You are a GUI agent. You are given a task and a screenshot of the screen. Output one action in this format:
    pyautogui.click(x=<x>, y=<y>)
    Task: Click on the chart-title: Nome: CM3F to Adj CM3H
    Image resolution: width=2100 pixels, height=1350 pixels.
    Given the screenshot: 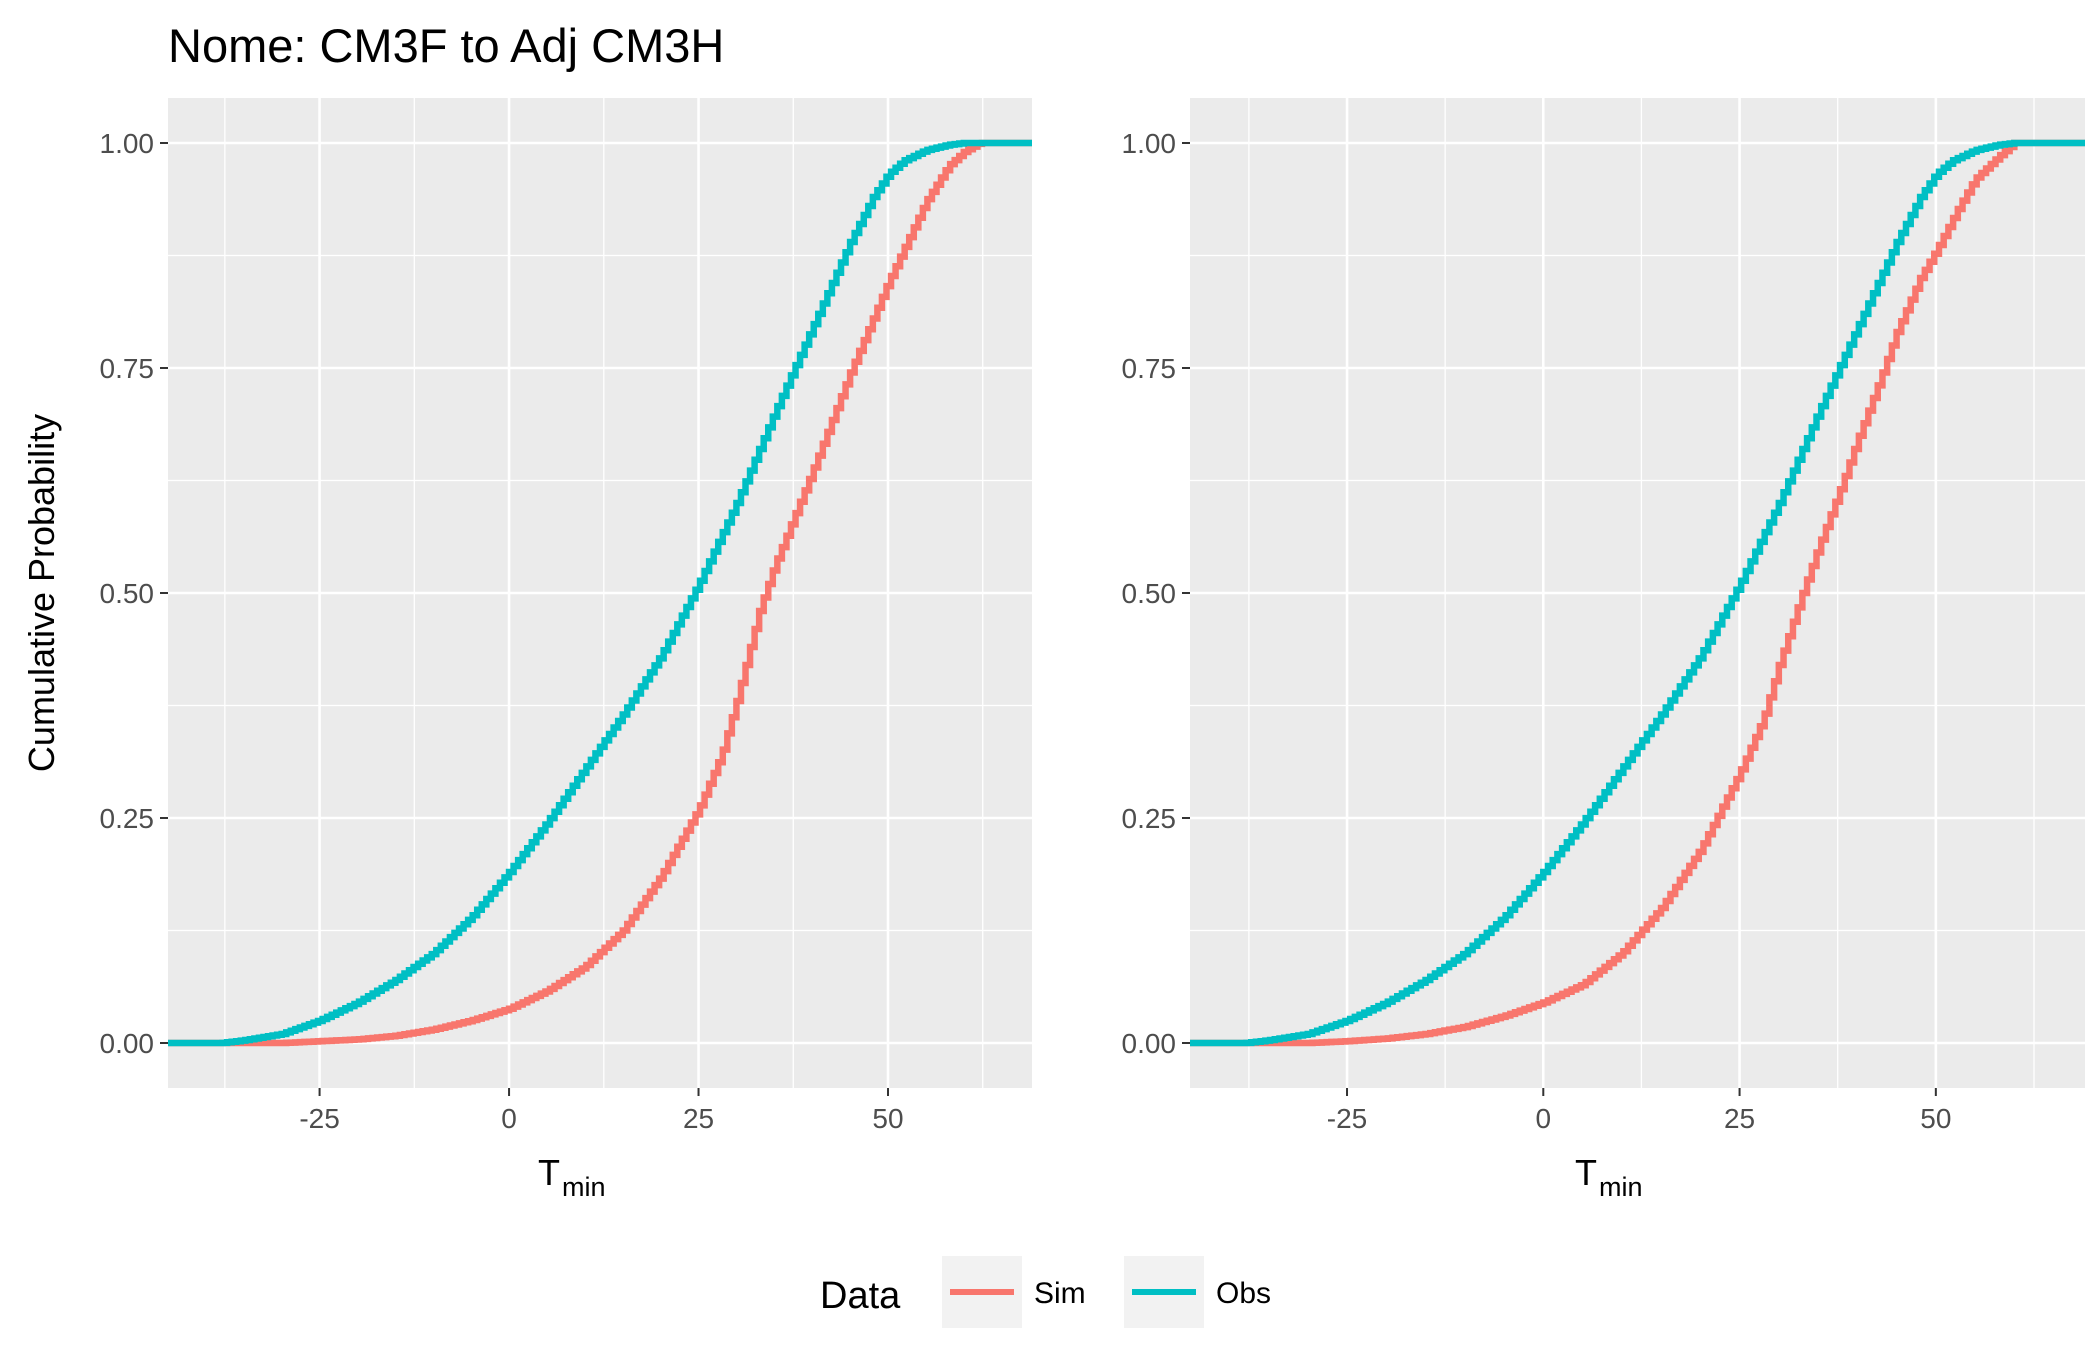 What is the action you would take?
    pyautogui.click(x=446, y=45)
    